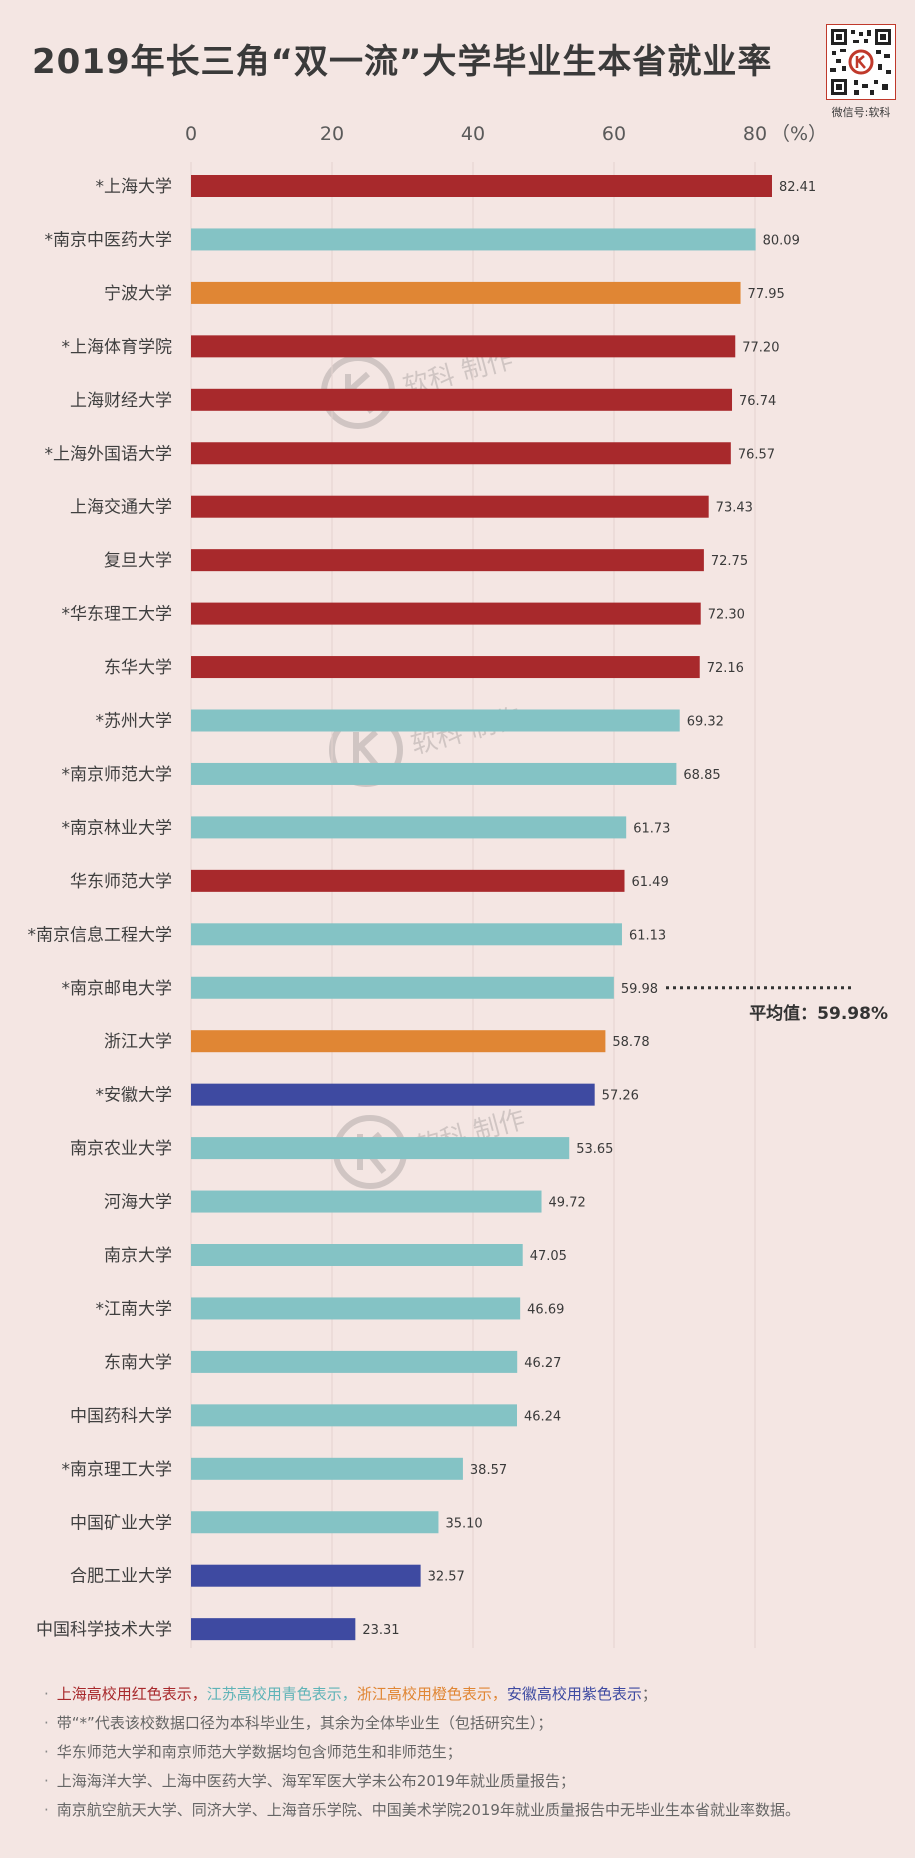 This screenshot has height=1858, width=915. What do you see at coordinates (121, 1577) in the screenshot?
I see `category-label: 合肥工业大学` at bounding box center [121, 1577].